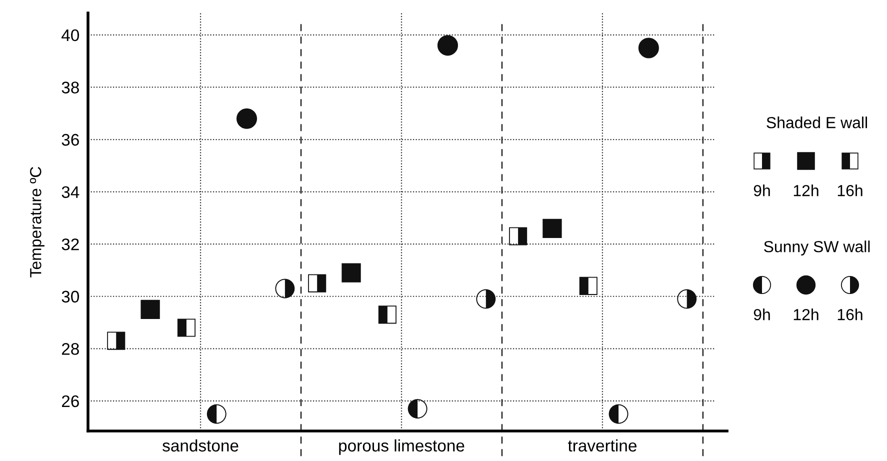 Image resolution: width=887 pixels, height=461 pixels. What do you see at coordinates (70, 140) in the screenshot?
I see `y-tick-label: 36` at bounding box center [70, 140].